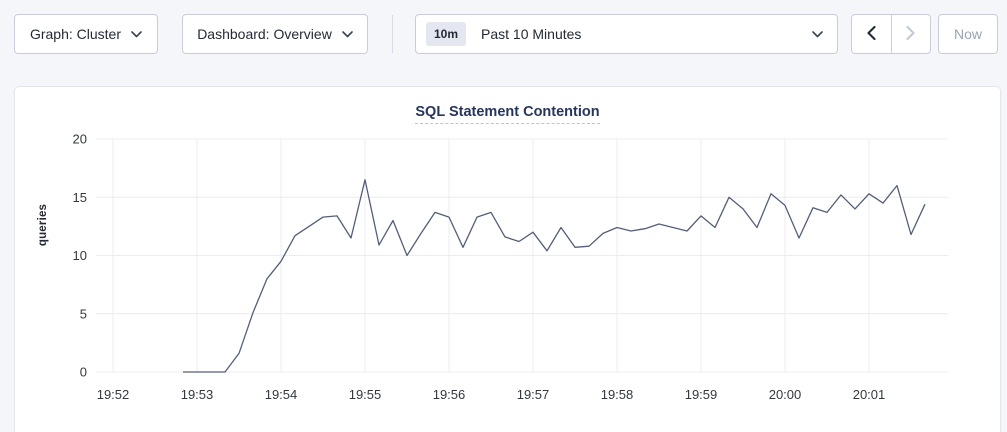 The image size is (1007, 432). I want to click on x-tick-label: 19:56, so click(449, 394).